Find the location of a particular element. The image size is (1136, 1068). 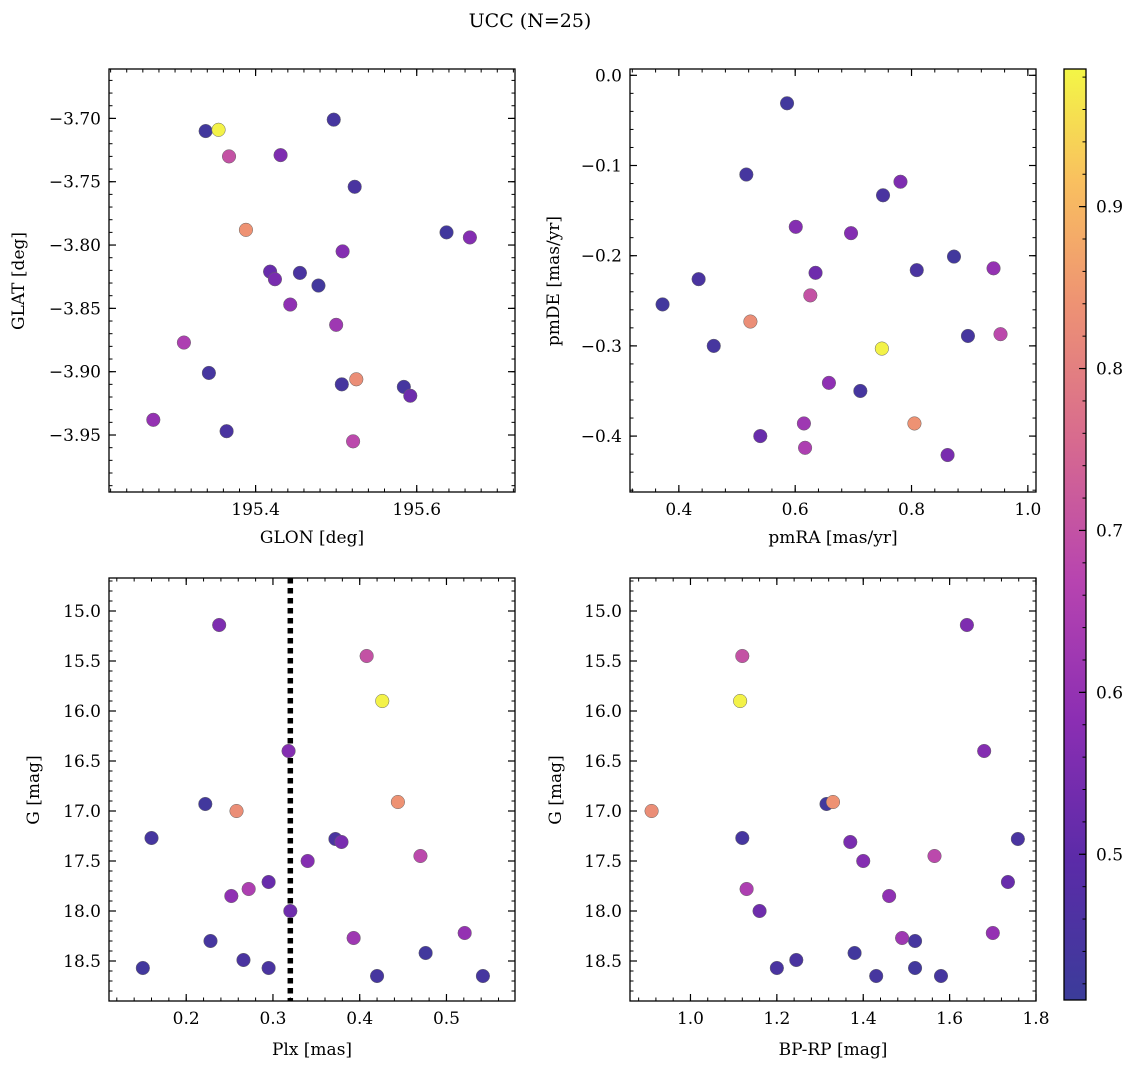

colorbar-frame is located at coordinates (1075, 534).